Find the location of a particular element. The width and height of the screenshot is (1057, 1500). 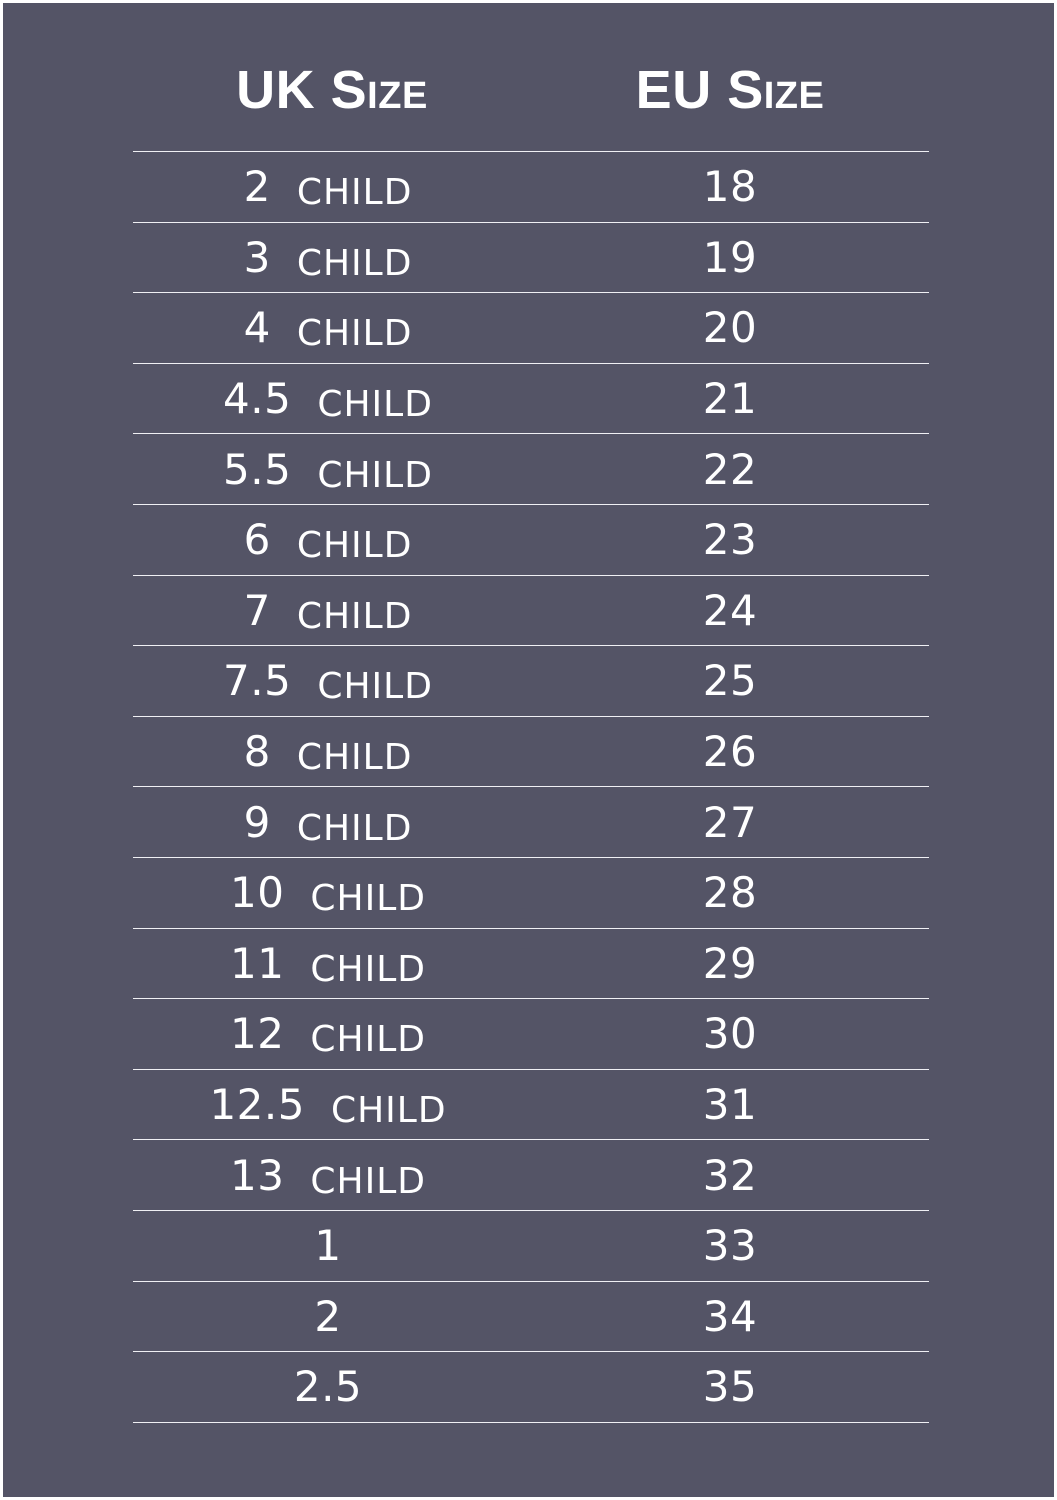

uk-size-cell: 13 CHILD is located at coordinates (332, 1176).